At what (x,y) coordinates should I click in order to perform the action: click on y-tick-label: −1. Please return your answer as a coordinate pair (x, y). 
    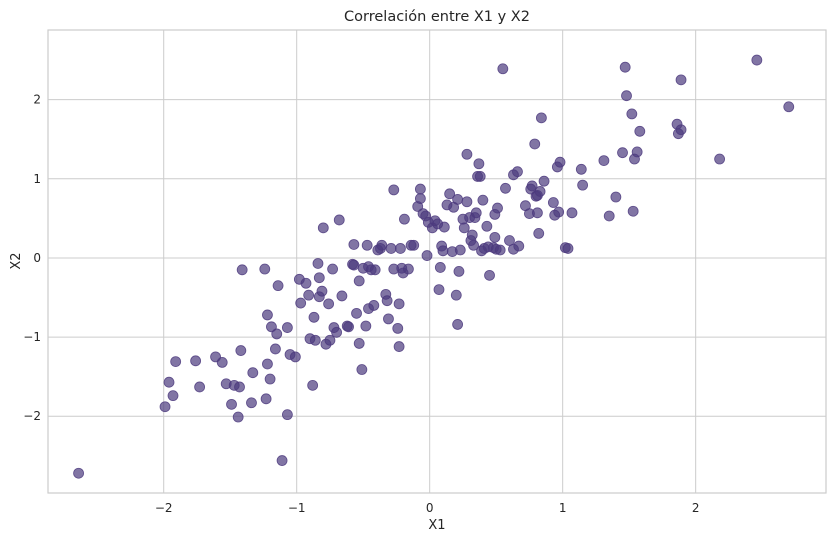
    Looking at the image, I should click on (32, 337).